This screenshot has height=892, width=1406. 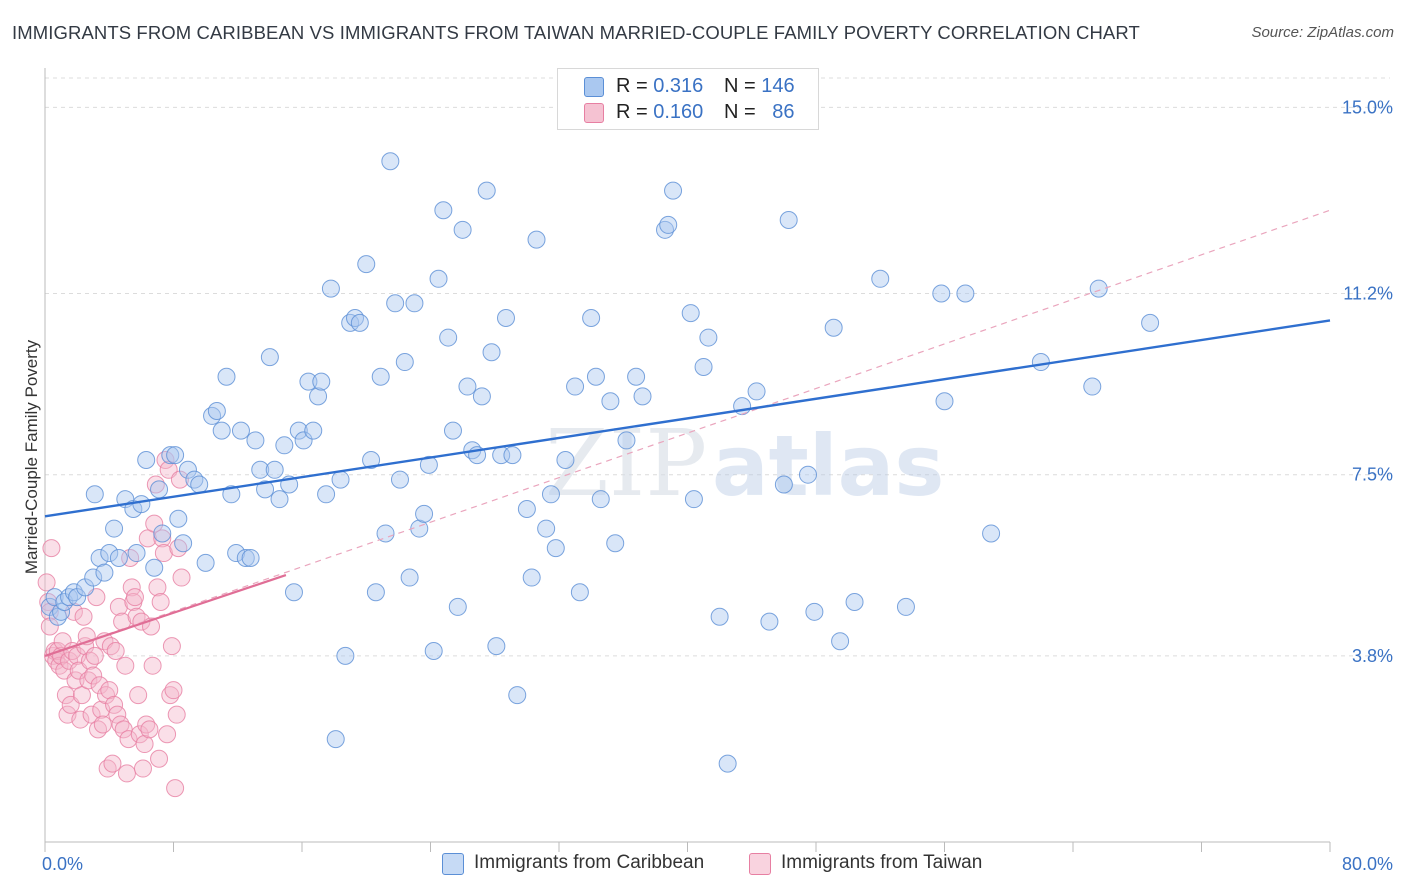 I want to click on y-axis-label: Married-Couple Family Poverty, so click(x=31, y=456).